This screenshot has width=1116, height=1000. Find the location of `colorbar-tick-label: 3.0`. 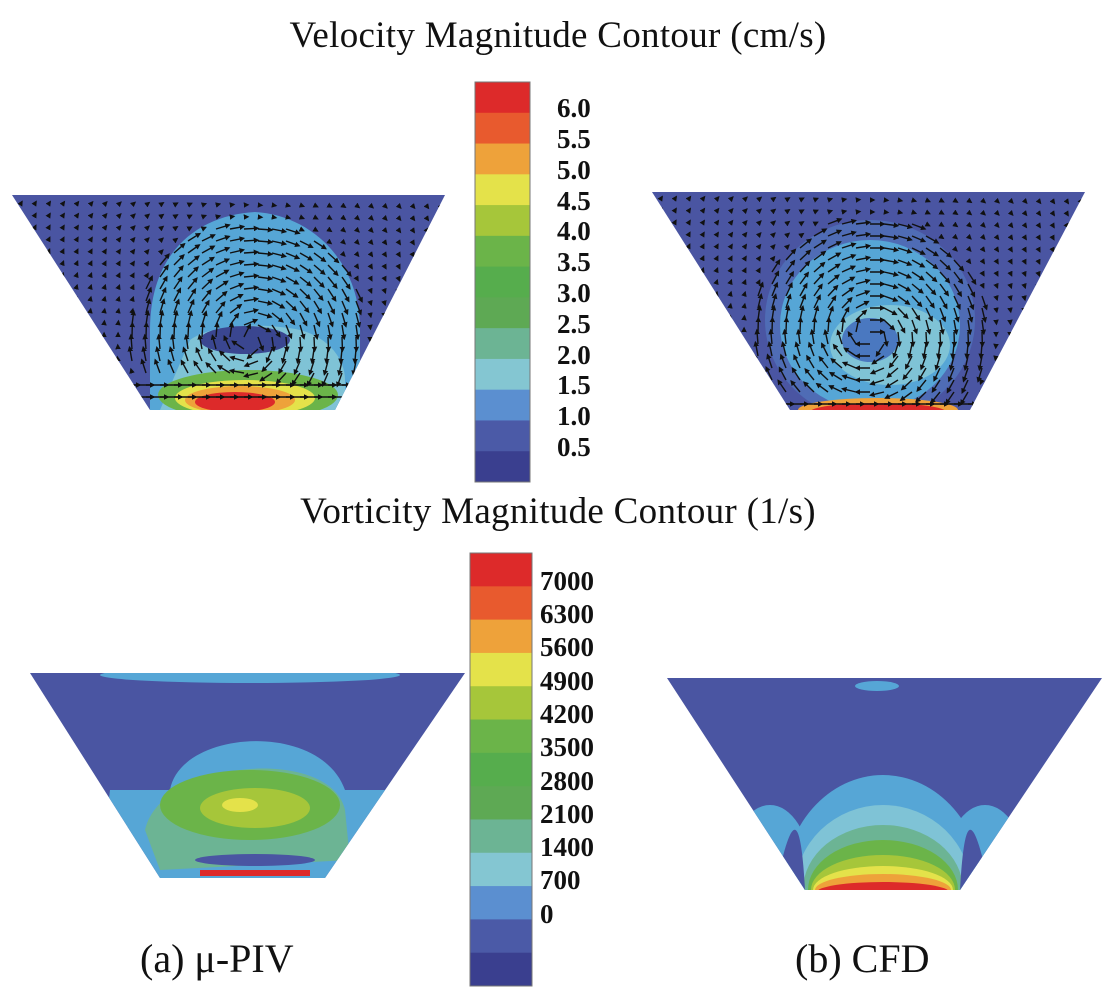

colorbar-tick-label: 3.0 is located at coordinates (574, 293).